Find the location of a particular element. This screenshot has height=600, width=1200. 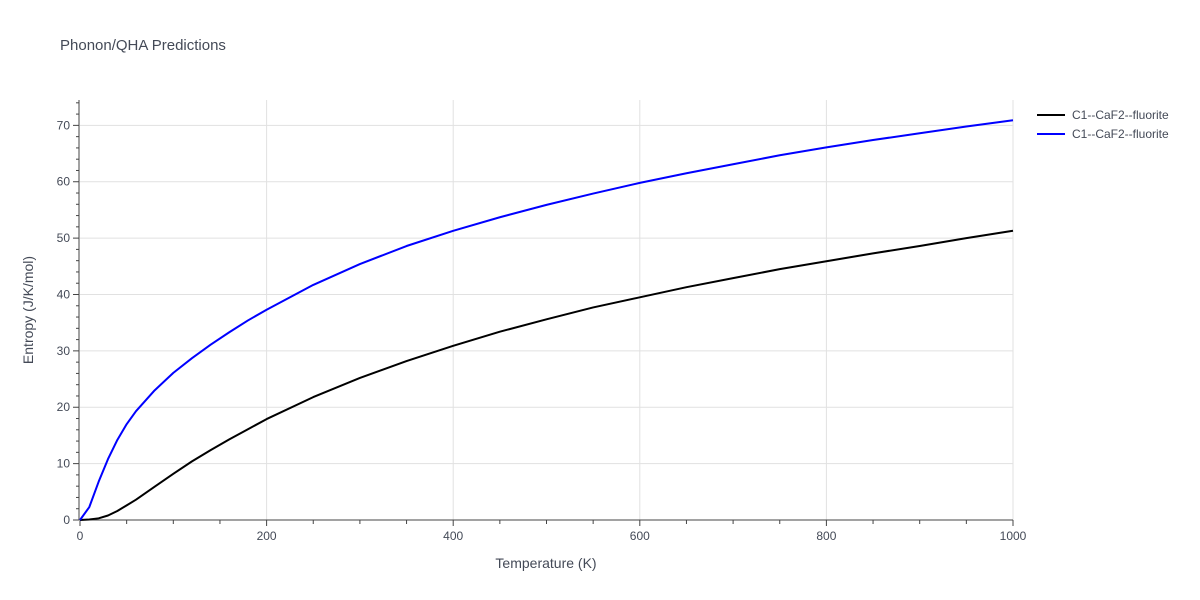

x-tick-label: 200 is located at coordinates (267, 536).